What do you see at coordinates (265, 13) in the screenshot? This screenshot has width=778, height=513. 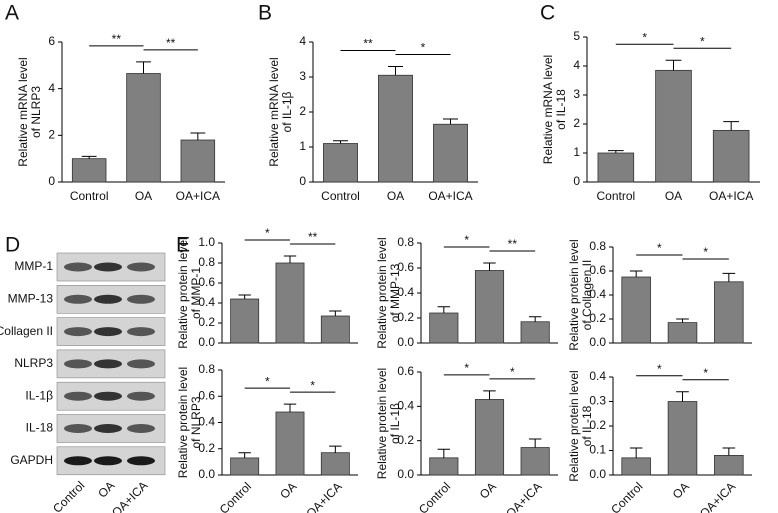 I see `panel-letter: B` at bounding box center [265, 13].